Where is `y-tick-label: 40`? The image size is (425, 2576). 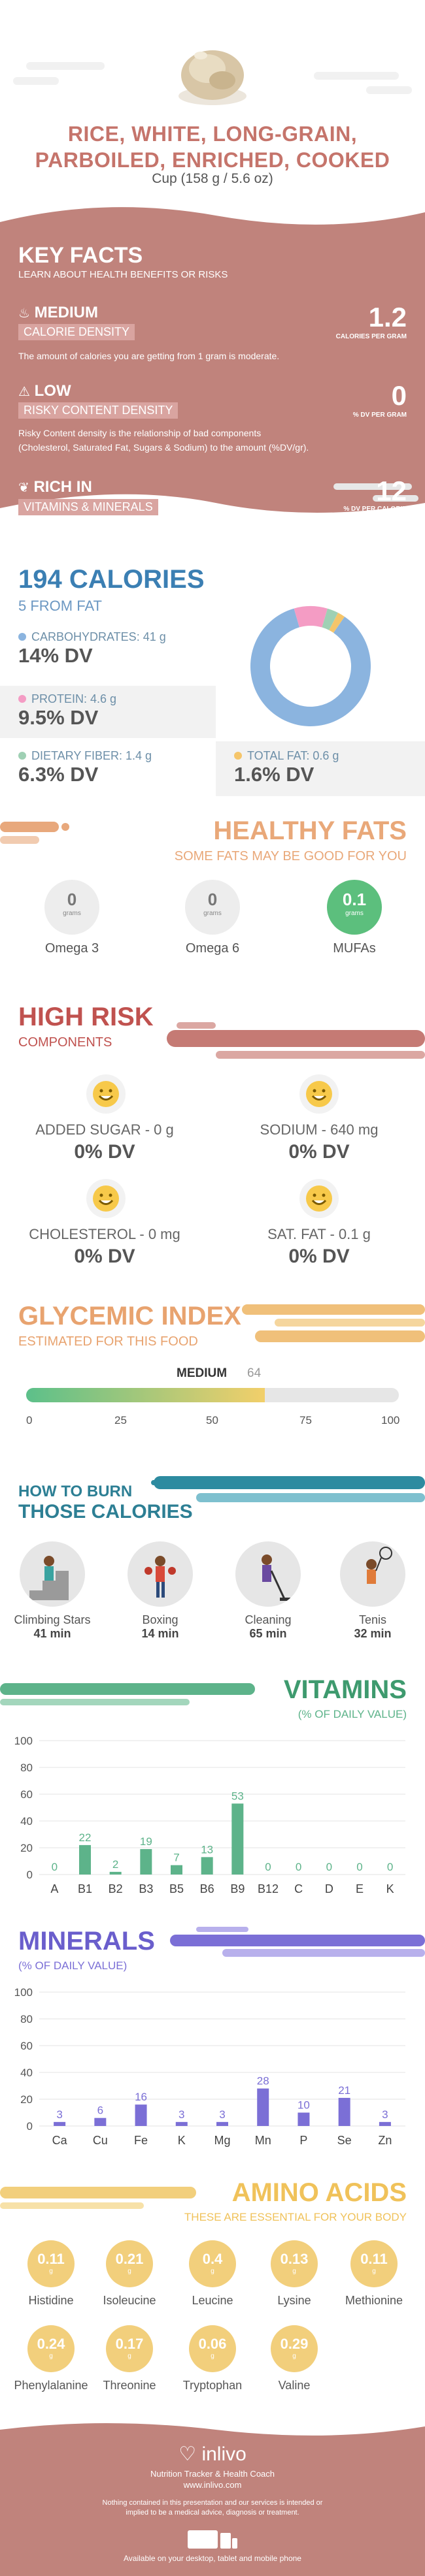 y-tick-label: 40 is located at coordinates (26, 1821).